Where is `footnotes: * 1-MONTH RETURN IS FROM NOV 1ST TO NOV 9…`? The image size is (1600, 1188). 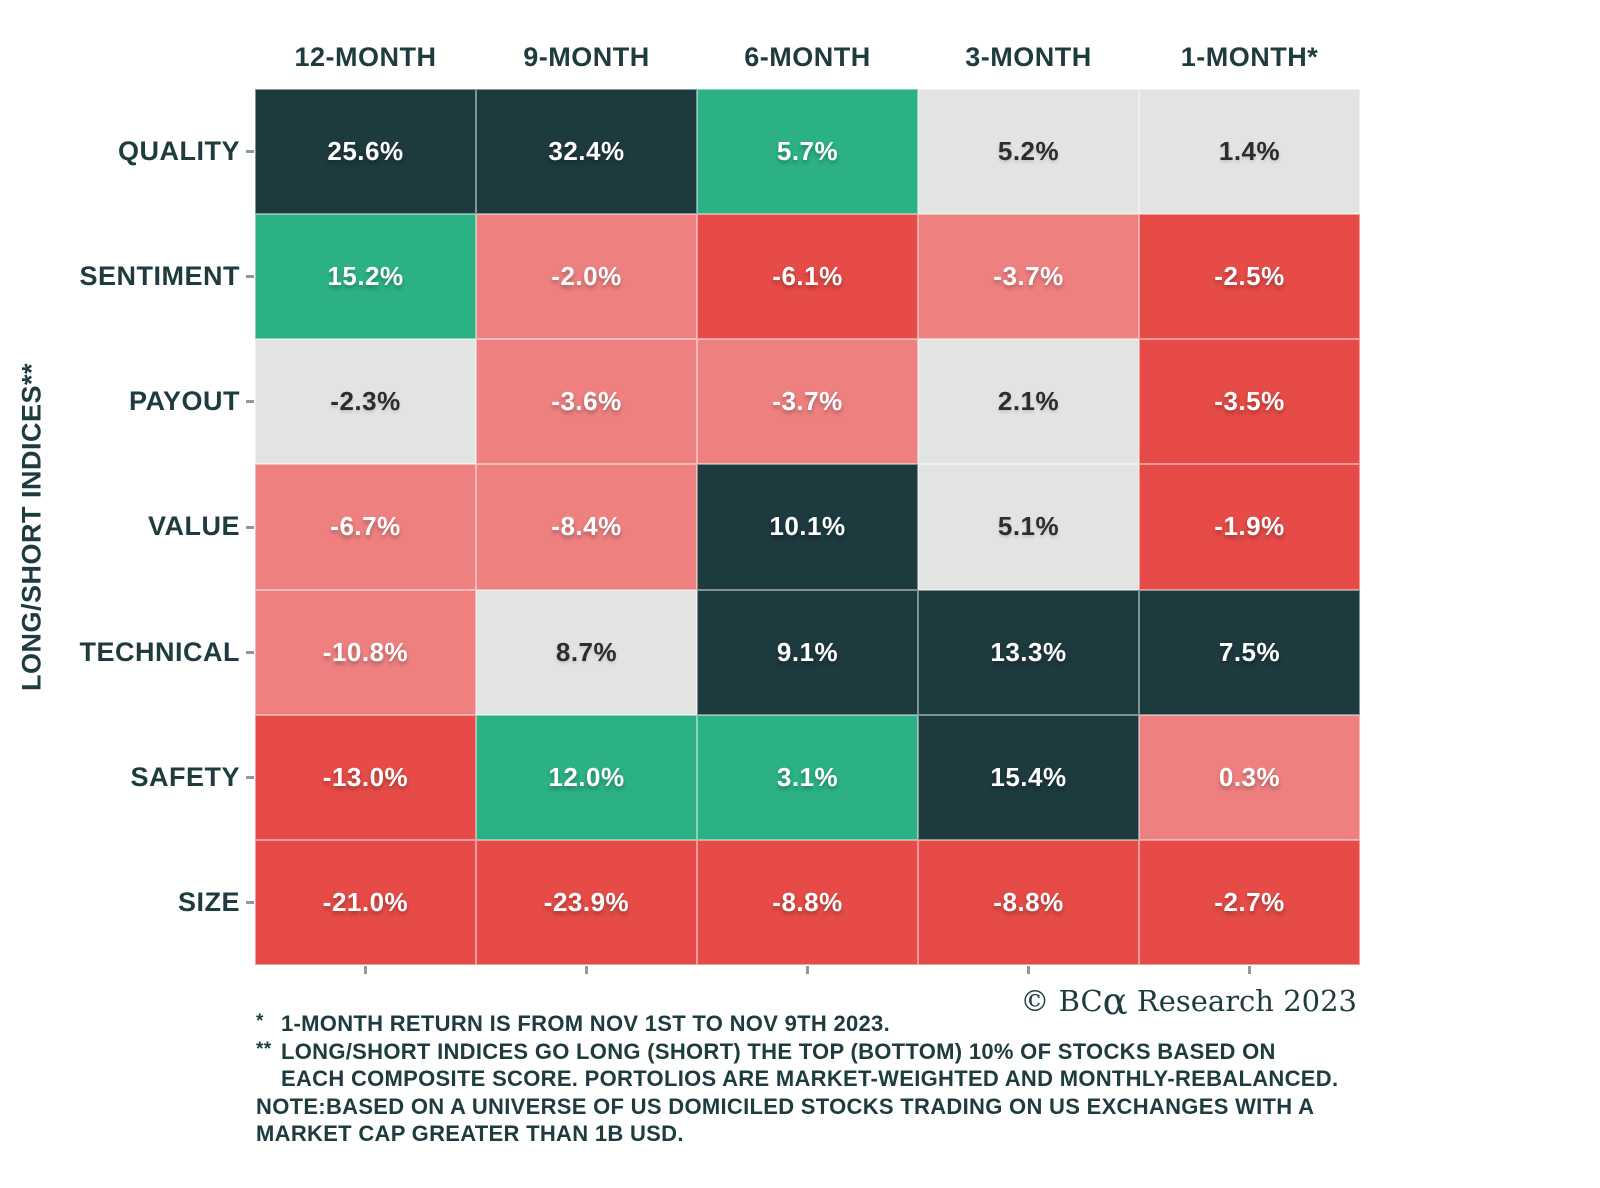 footnotes: * 1-MONTH RETURN IS FROM NOV 1ST TO NOV 9… is located at coordinates (856, 1079).